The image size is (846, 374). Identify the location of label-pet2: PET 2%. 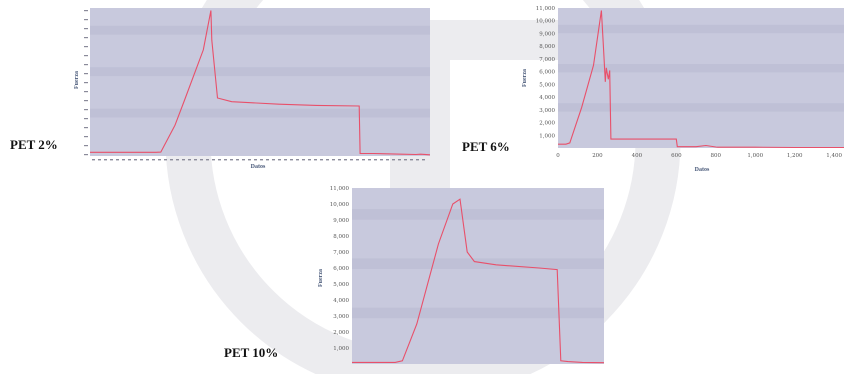
(34, 144).